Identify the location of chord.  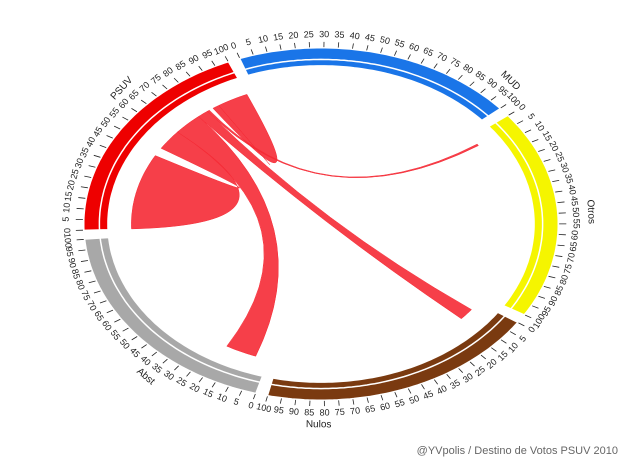
(245, 129).